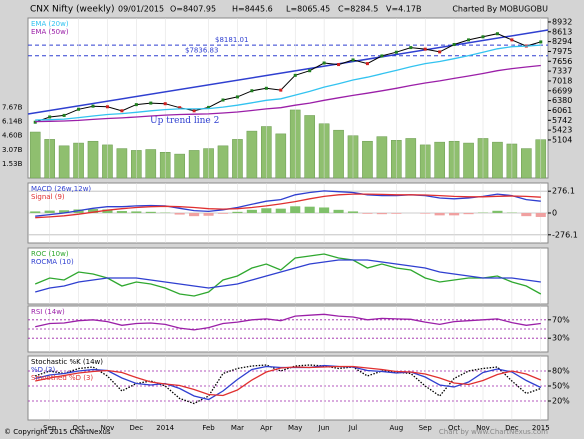 This screenshot has width=584, height=439. I want to click on legend-label: MACD (26w,12w), so click(61, 189).